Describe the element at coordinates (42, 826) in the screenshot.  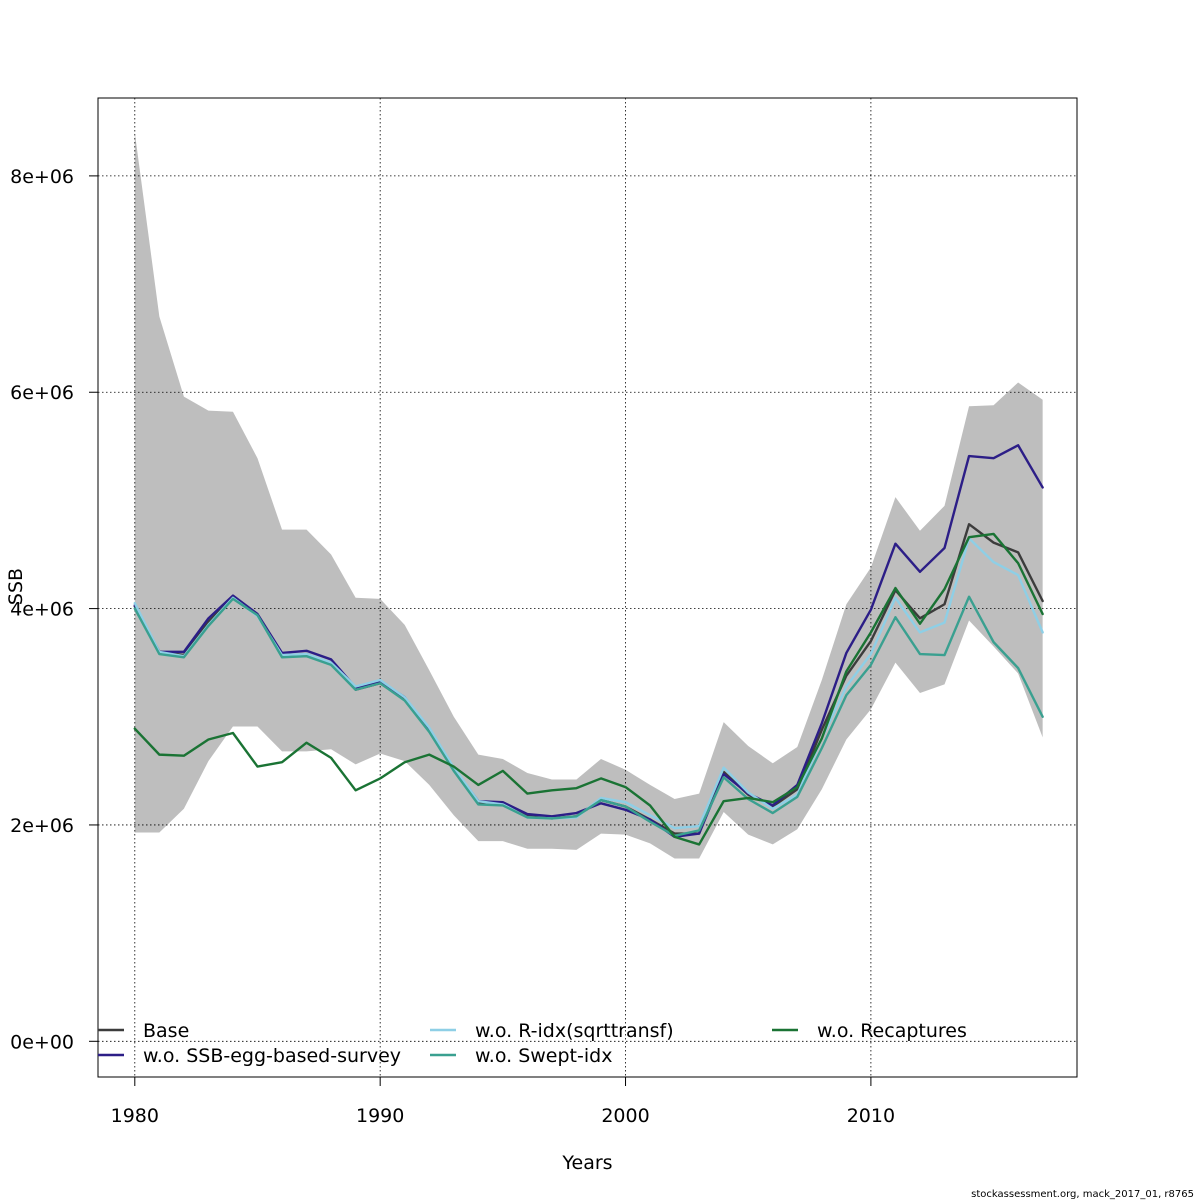
I see `y-tick-label: 2e+06` at that location.